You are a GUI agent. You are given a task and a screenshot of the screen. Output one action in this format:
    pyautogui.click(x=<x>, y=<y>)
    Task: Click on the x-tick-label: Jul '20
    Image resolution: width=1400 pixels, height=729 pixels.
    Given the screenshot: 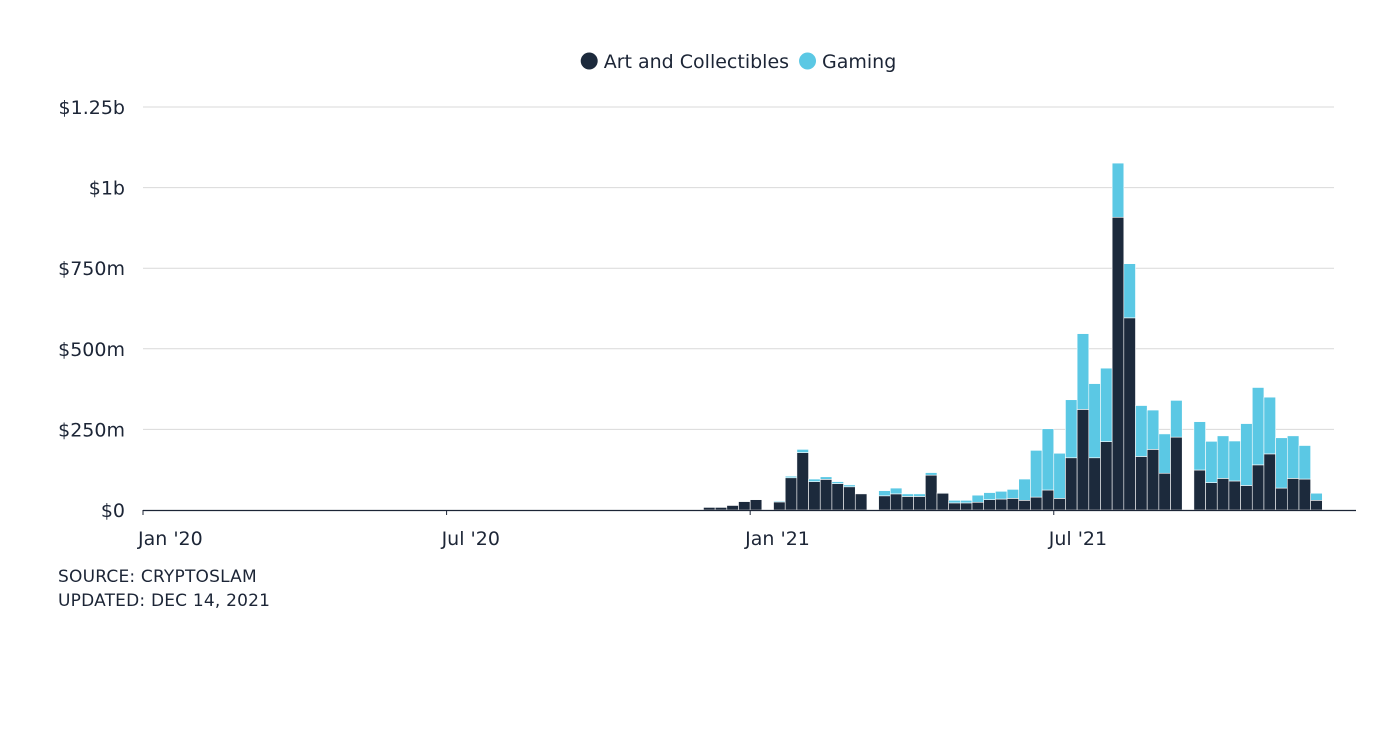 What is the action you would take?
    pyautogui.click(x=470, y=539)
    